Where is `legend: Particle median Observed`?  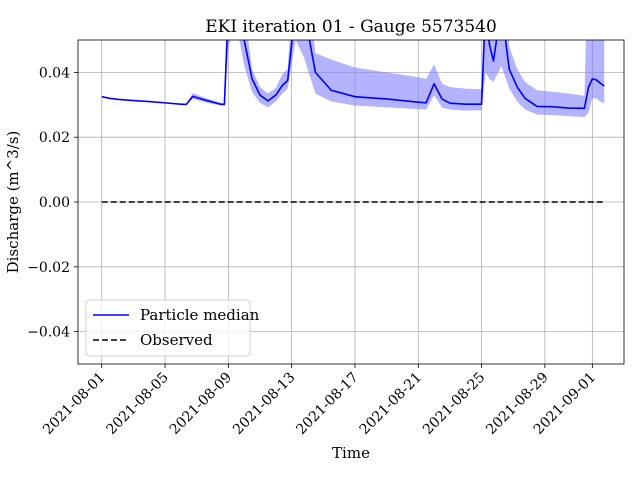 legend: Particle median Observed is located at coordinates (172, 328).